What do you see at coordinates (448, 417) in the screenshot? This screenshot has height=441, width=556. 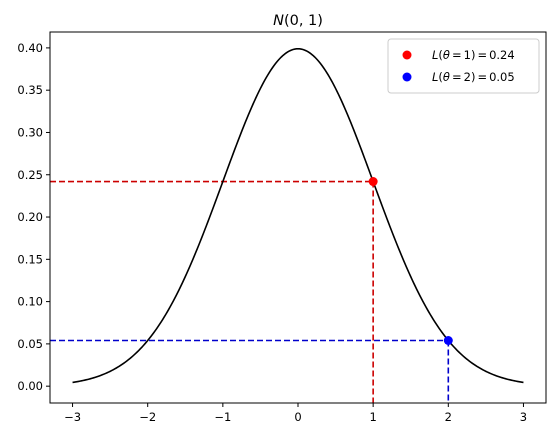 I see `x-tick-label: 2` at bounding box center [448, 417].